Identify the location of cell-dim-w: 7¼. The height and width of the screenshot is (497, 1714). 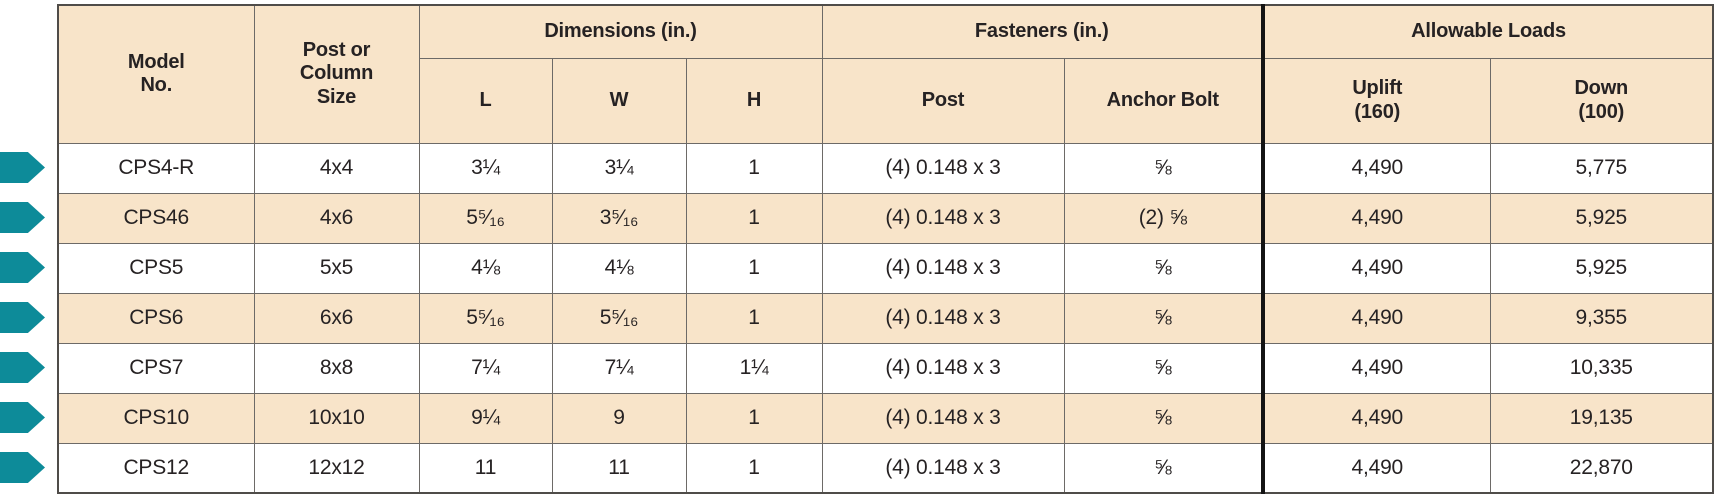
(619, 368).